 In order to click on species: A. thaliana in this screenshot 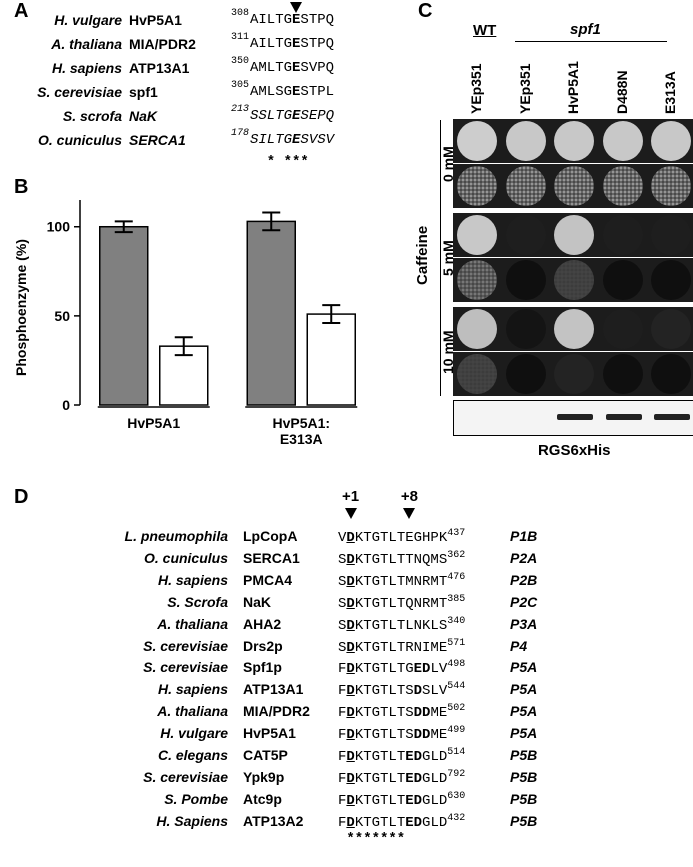, I will do `click(192, 711)`.